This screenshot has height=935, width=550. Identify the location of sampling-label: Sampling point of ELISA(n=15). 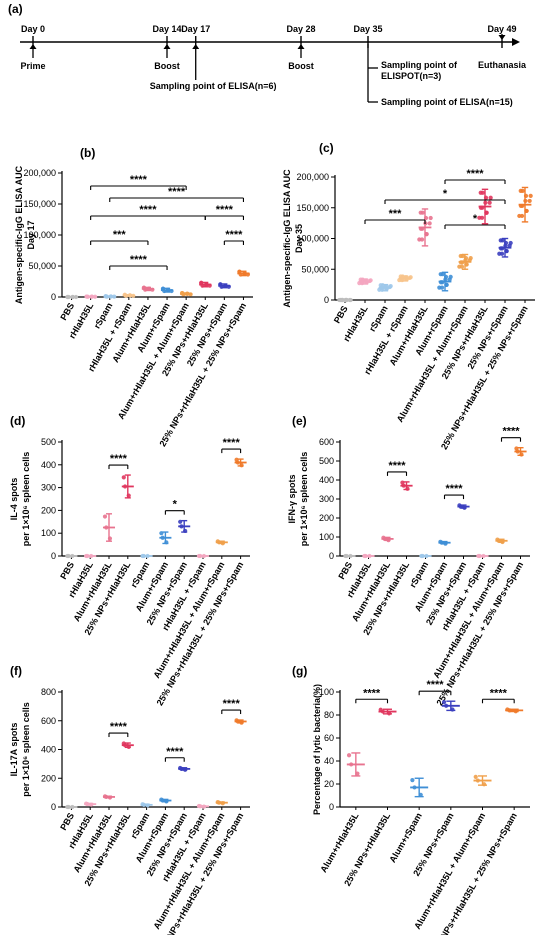
(447, 102).